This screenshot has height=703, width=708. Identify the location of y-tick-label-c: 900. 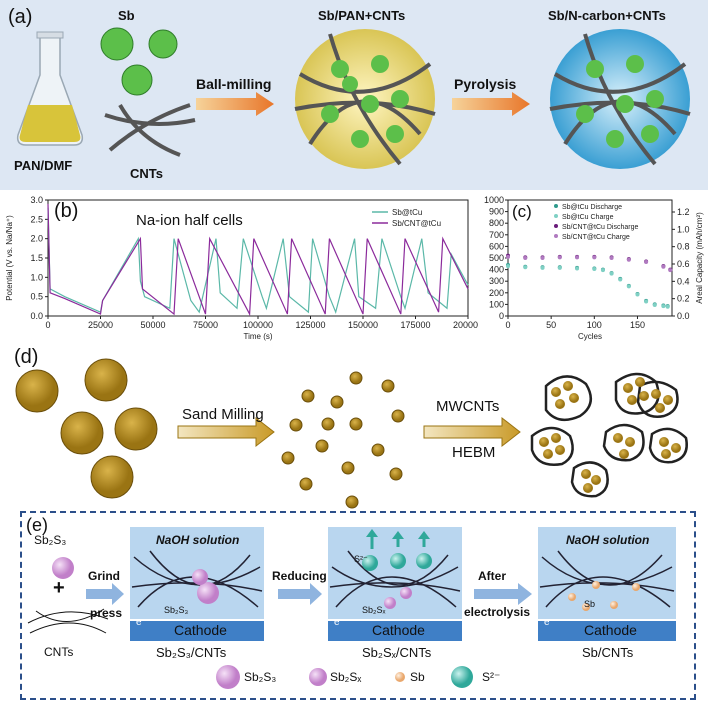
(496, 212).